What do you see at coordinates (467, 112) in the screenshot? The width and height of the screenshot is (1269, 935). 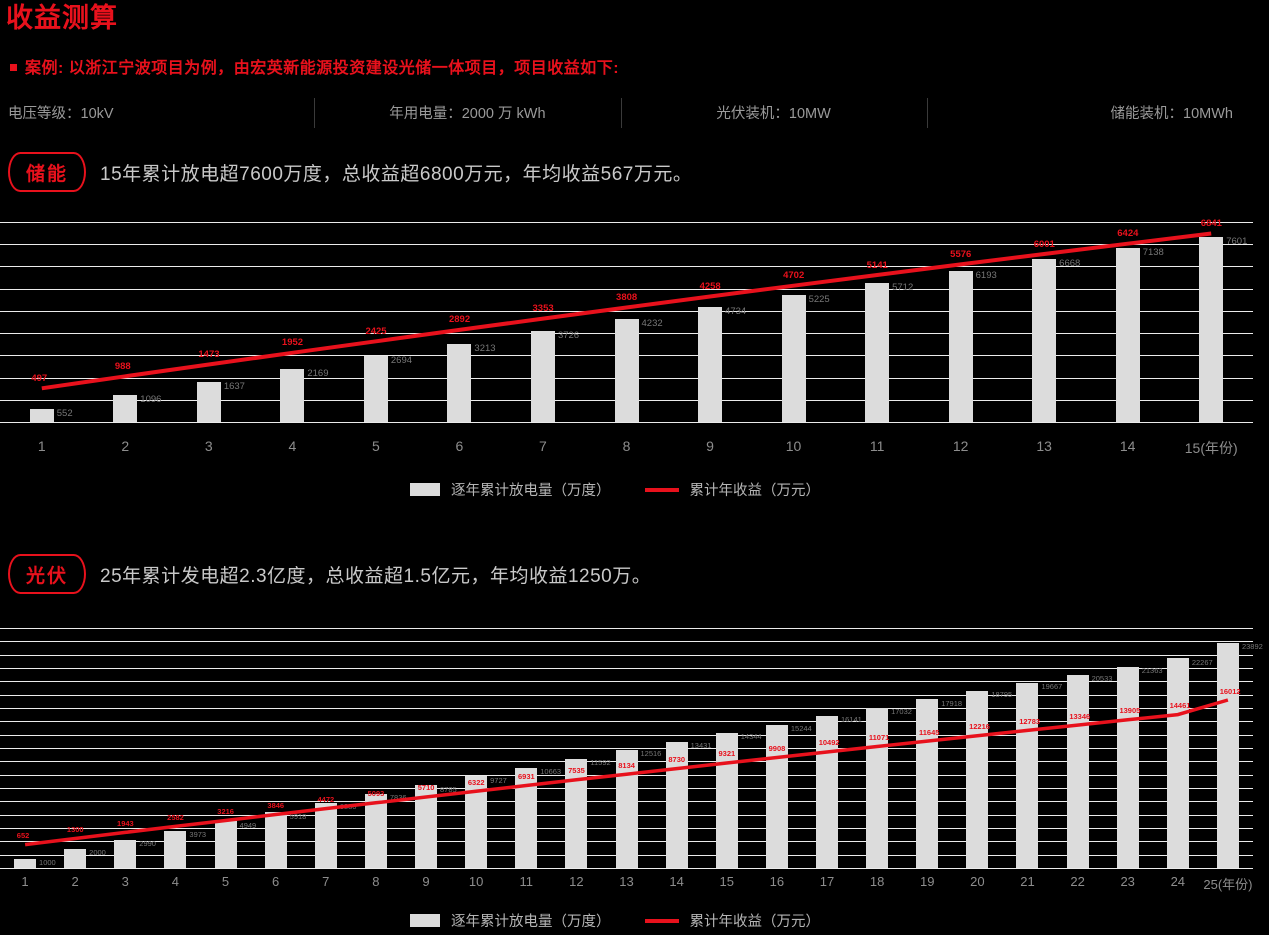 I see `spec-annual-usage: 年用电量：2000 万 kWh` at bounding box center [467, 112].